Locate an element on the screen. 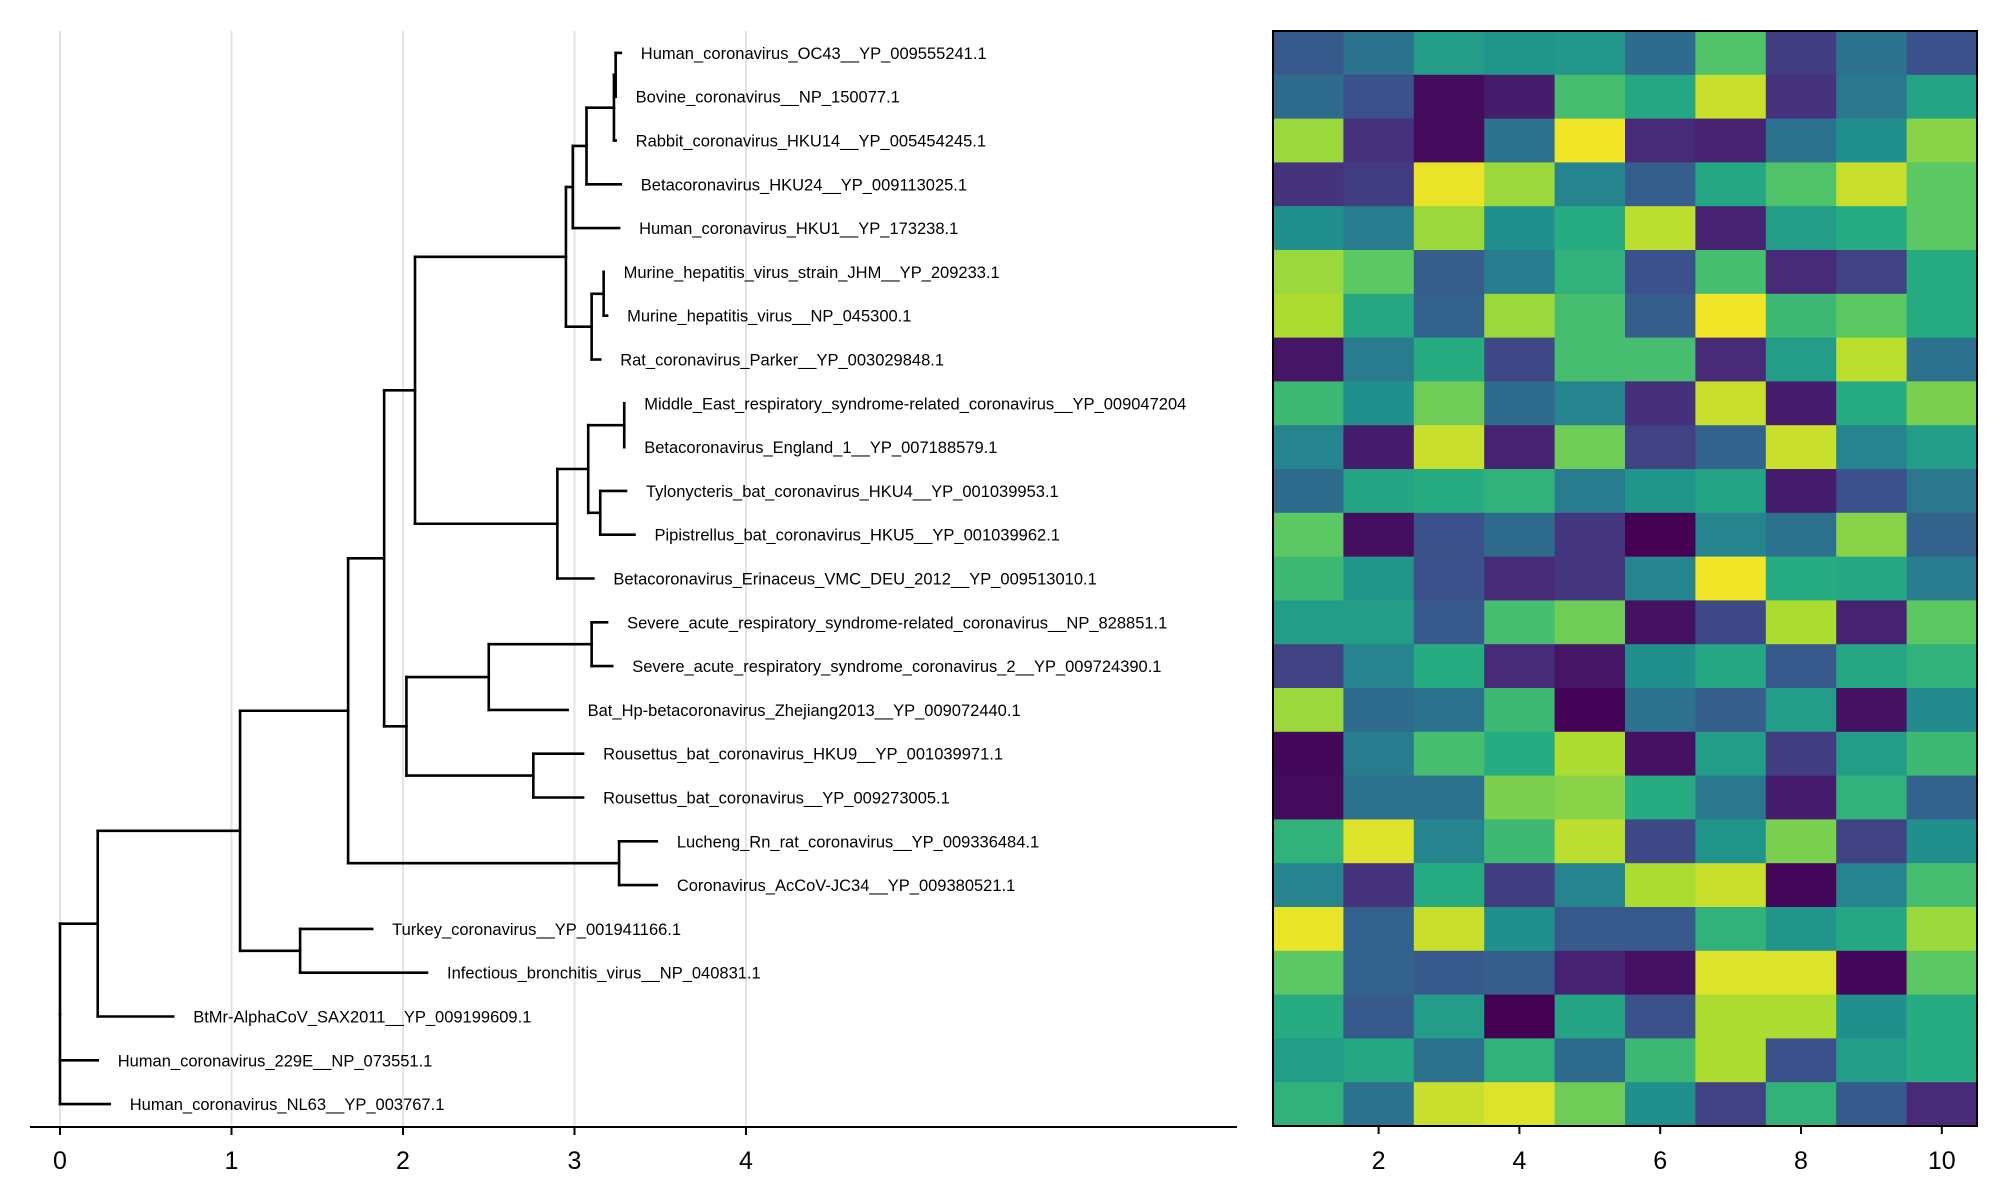  leaf-label: Human_coronavirus_NL63__YP_003767.1 is located at coordinates (287, 1105).